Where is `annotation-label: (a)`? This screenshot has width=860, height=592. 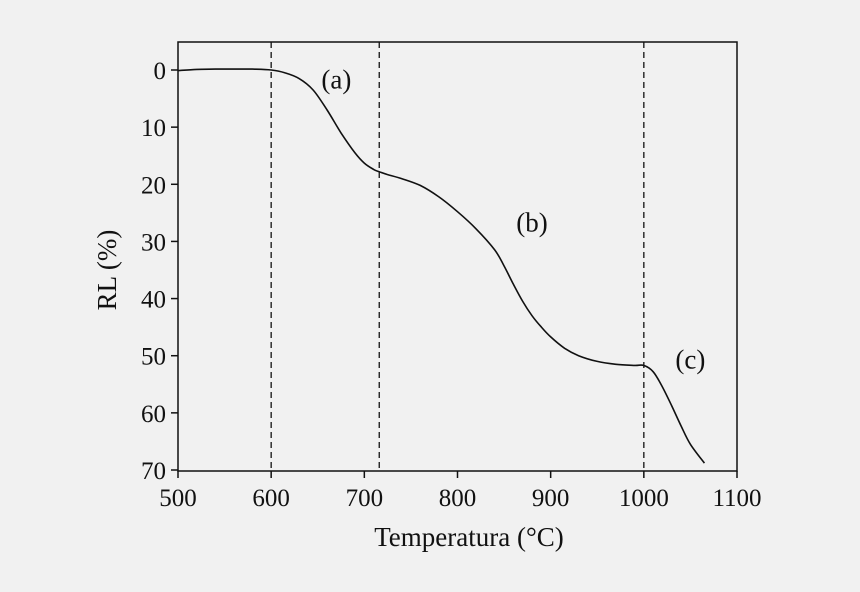
annotation-label: (a) is located at coordinates (336, 80).